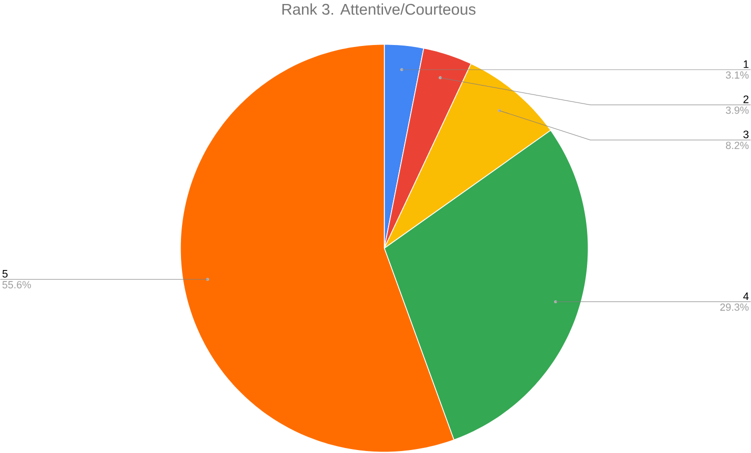  Describe the element at coordinates (746, 134) in the screenshot. I see `slice-label: 3` at that location.